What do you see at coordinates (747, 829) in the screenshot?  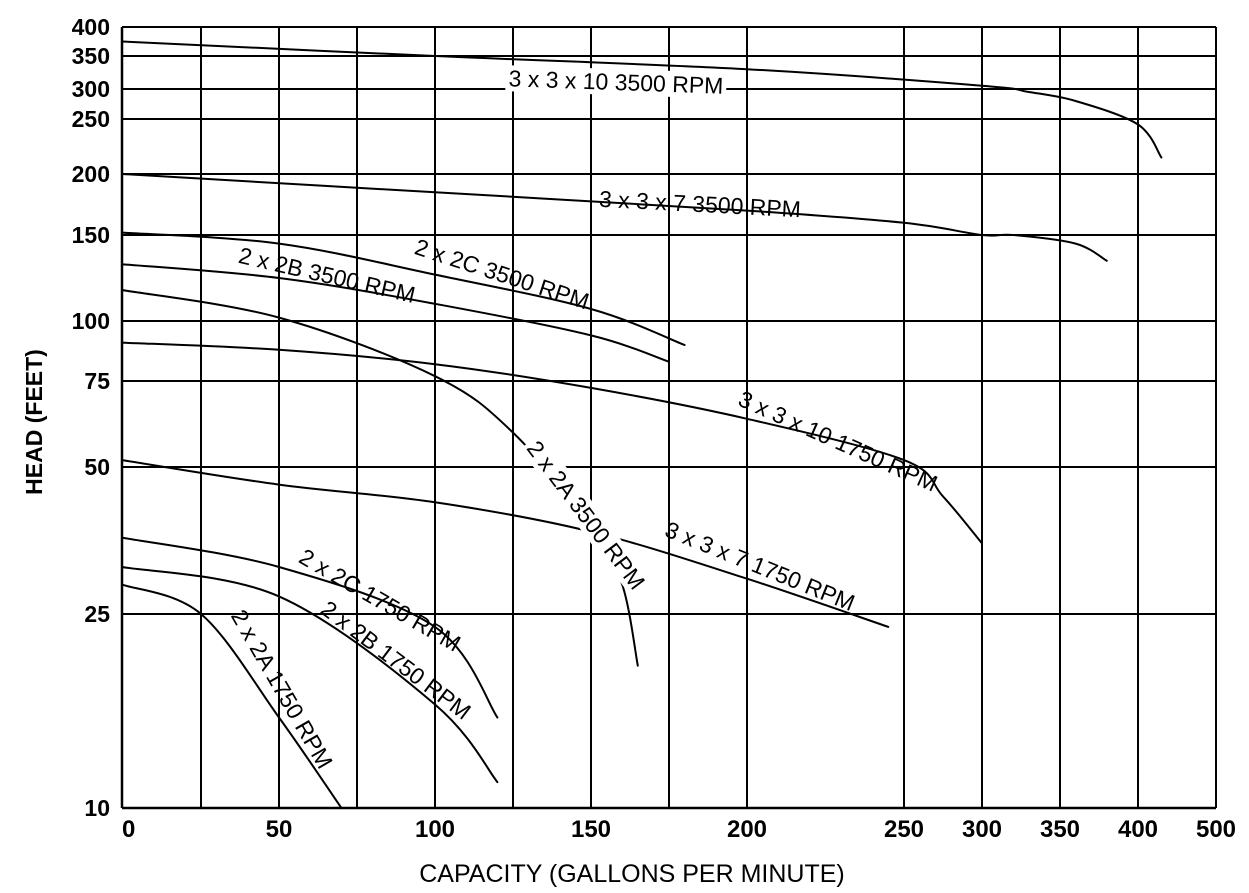 I see `x-tick-label: 200` at bounding box center [747, 829].